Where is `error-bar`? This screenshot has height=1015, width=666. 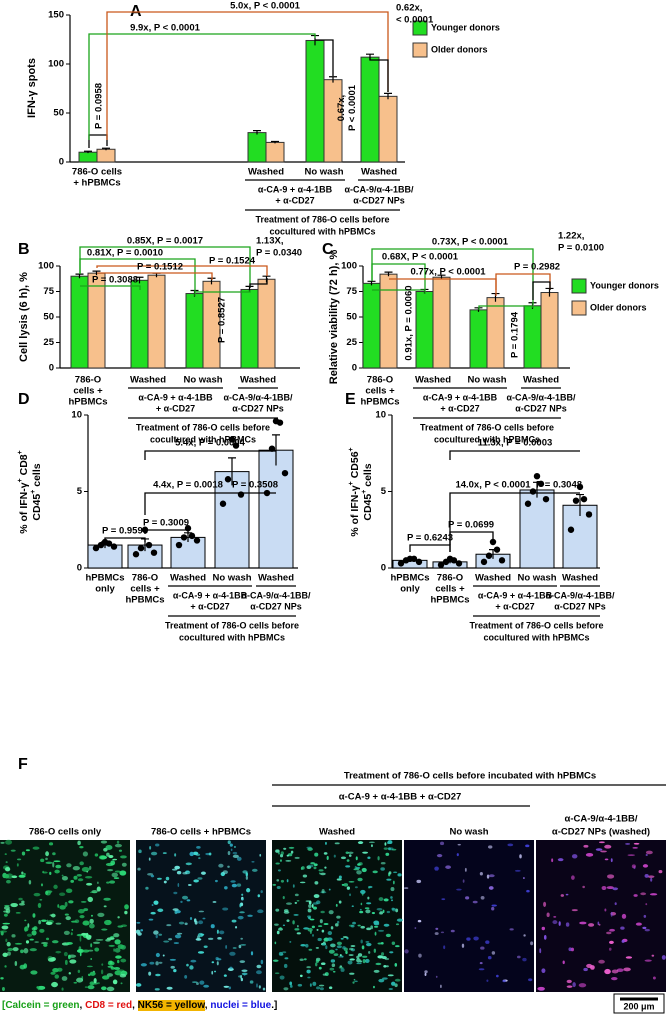 error-bar is located at coordinates (388, 96).